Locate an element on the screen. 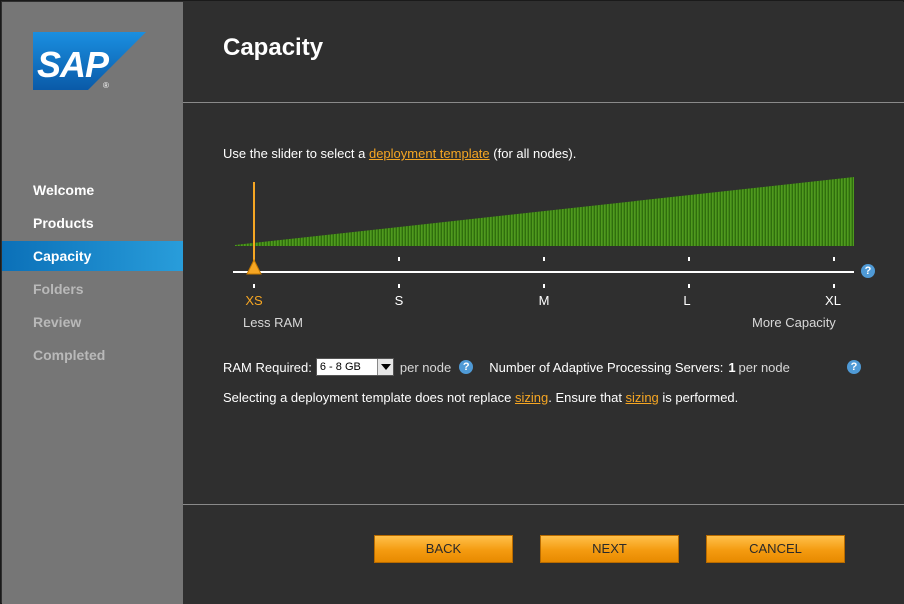 The width and height of the screenshot is (904, 604). deployment-template-link: deployment template is located at coordinates (429, 153).